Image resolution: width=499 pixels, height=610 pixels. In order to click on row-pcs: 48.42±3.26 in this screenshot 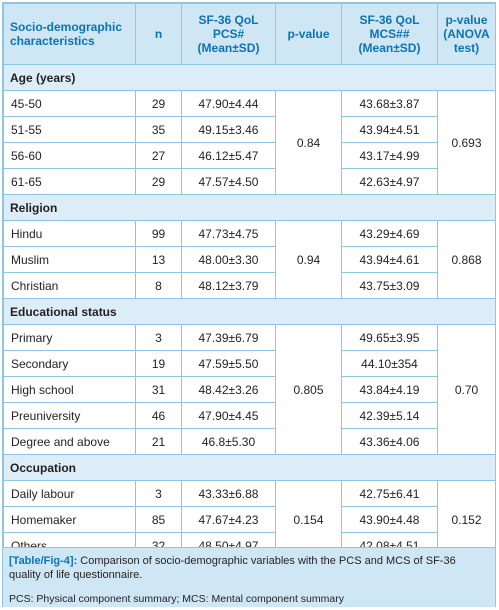, I will do `click(228, 389)`.